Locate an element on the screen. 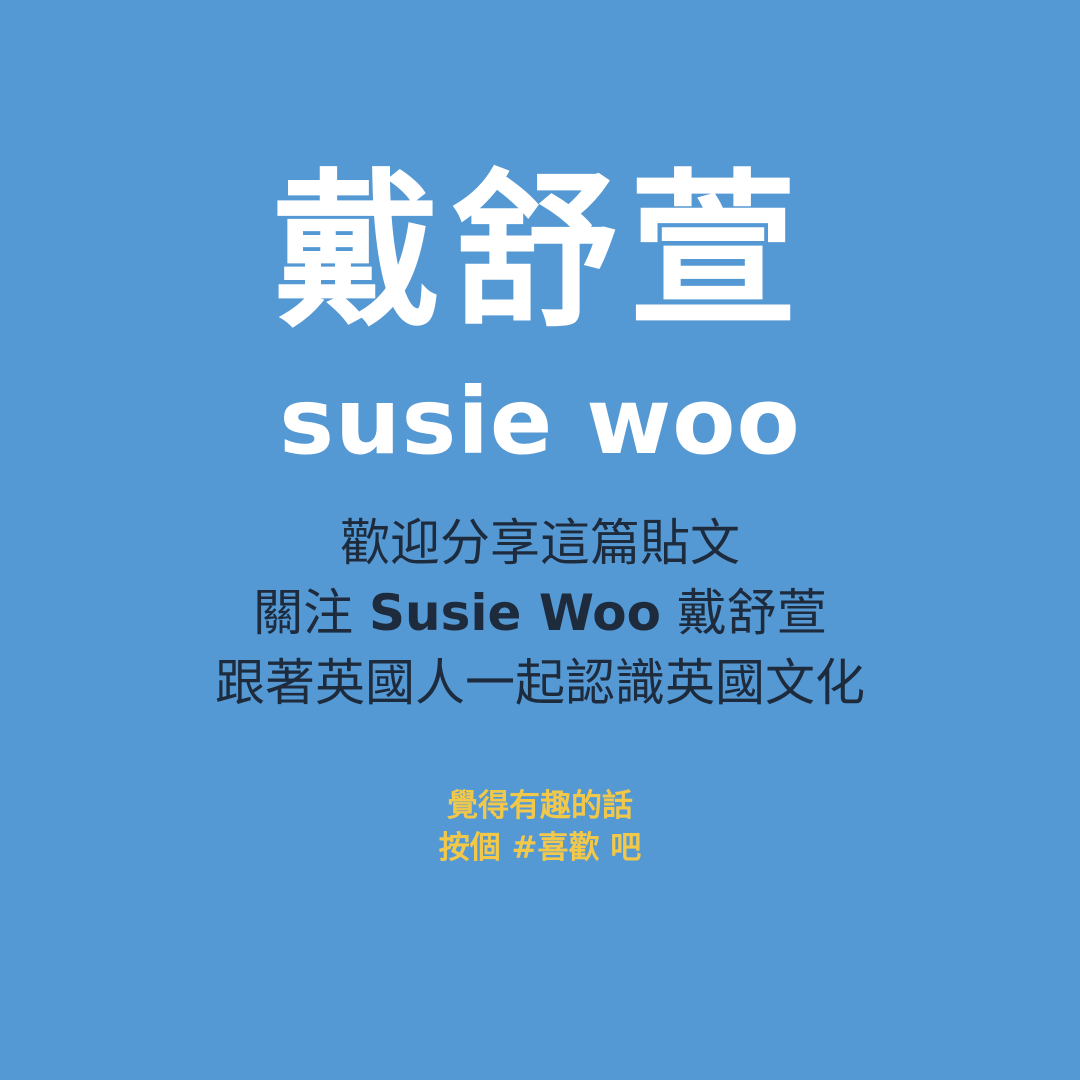  like-call-to-action: 覺得有趣的話 按個 #喜歡 吧 is located at coordinates (540, 827).